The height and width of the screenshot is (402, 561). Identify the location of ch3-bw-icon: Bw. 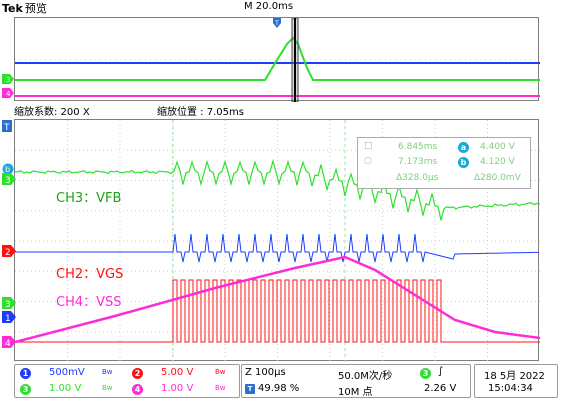
(107, 388).